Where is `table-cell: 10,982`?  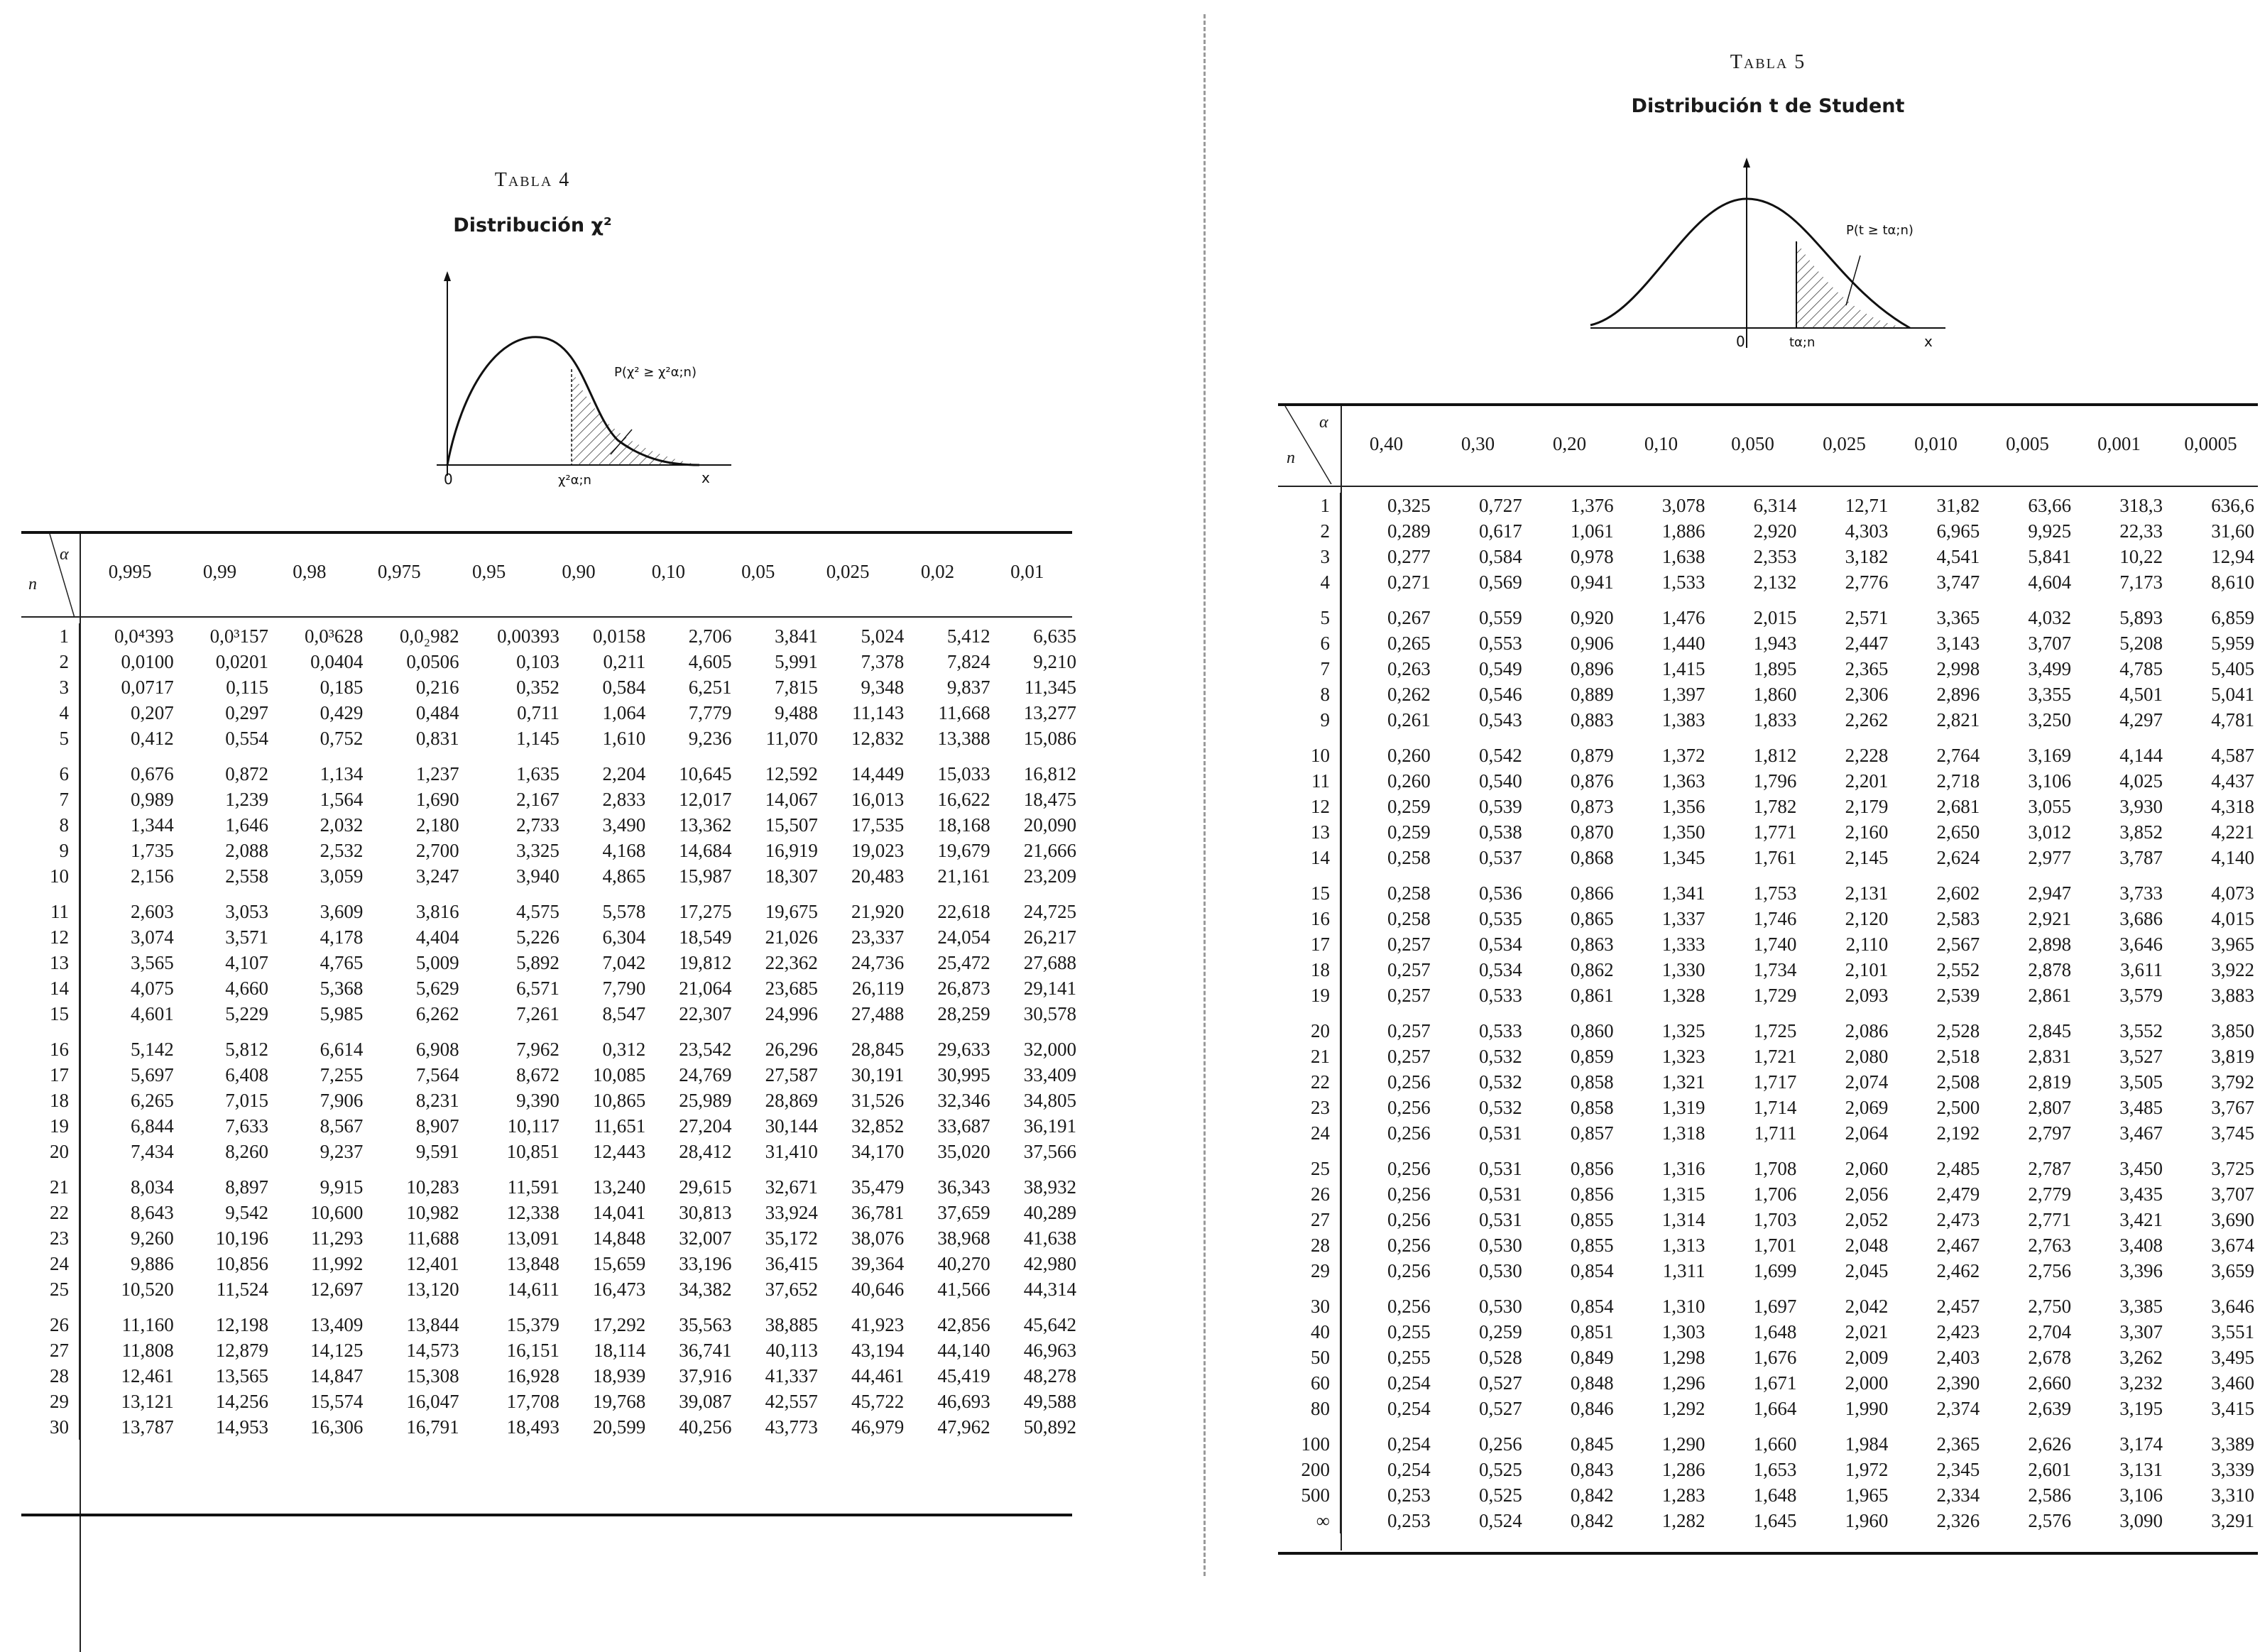 table-cell: 10,982 is located at coordinates (433, 1212).